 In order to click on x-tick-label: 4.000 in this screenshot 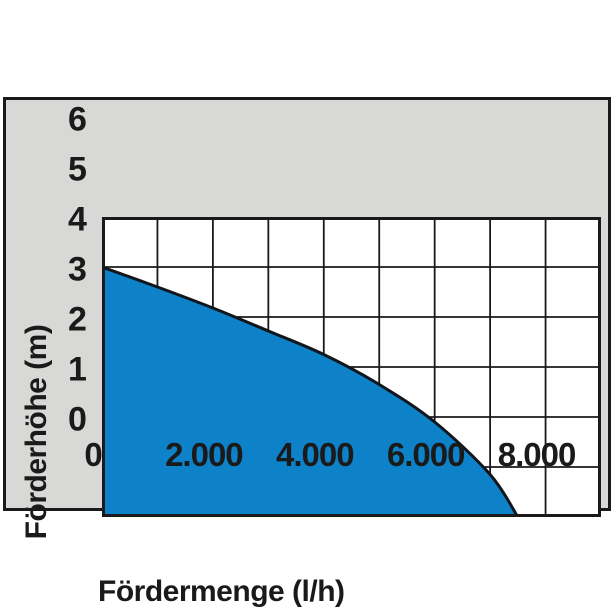, I will do `click(315, 454)`.